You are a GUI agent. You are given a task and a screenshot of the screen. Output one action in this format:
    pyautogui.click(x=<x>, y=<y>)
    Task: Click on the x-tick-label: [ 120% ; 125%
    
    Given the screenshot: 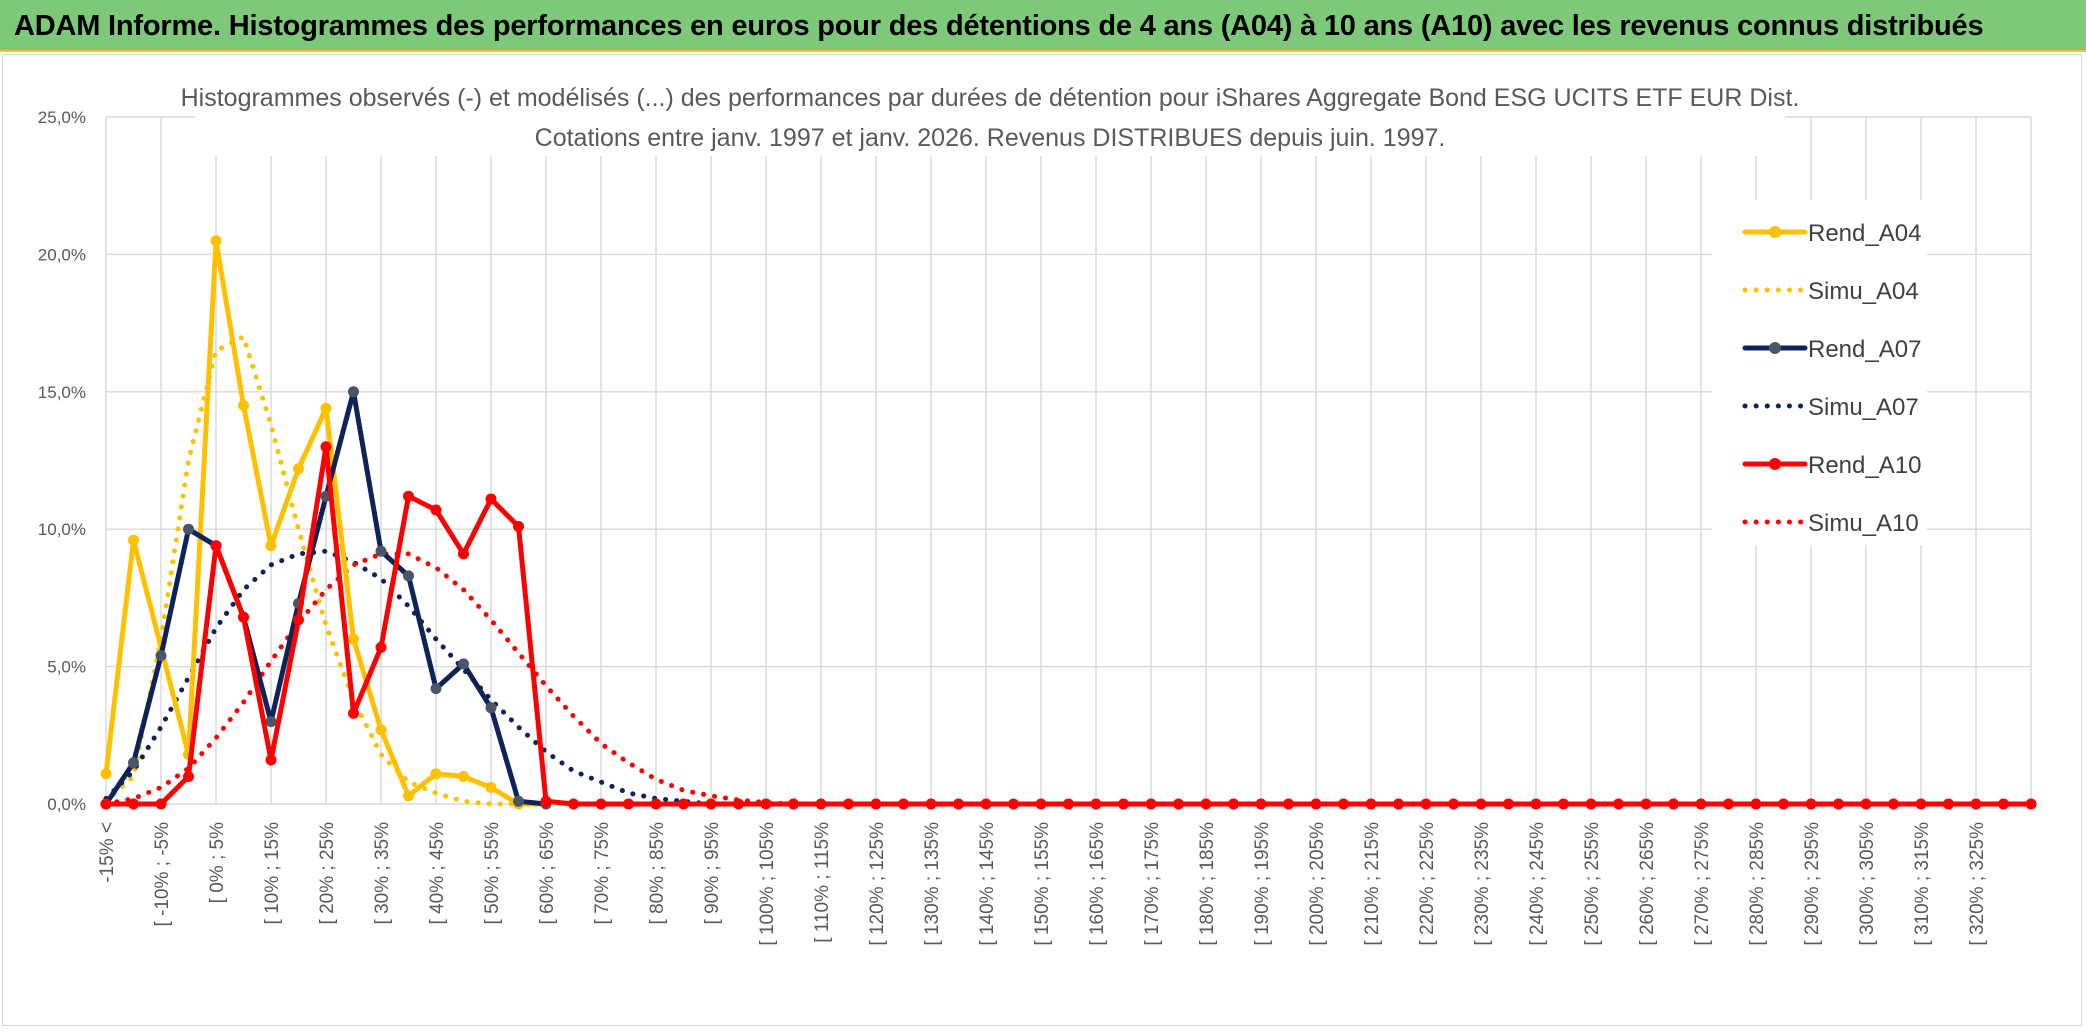 What is the action you would take?
    pyautogui.click(x=877, y=884)
    